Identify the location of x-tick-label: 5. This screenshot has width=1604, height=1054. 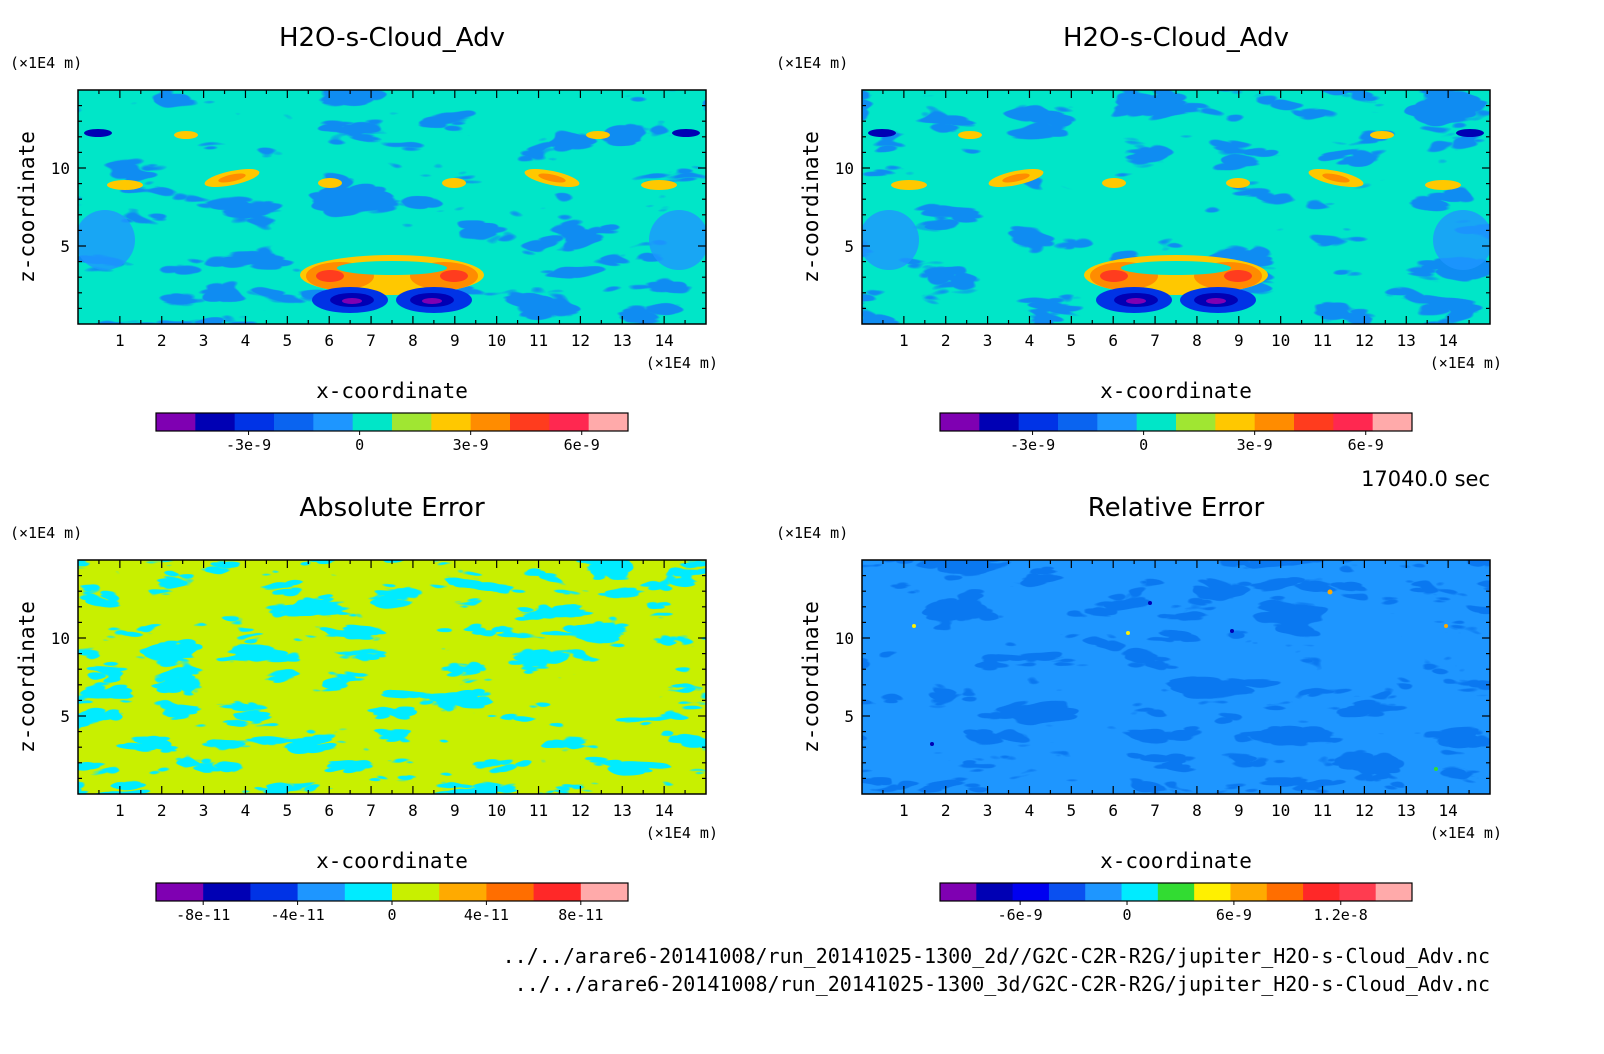
(1072, 810).